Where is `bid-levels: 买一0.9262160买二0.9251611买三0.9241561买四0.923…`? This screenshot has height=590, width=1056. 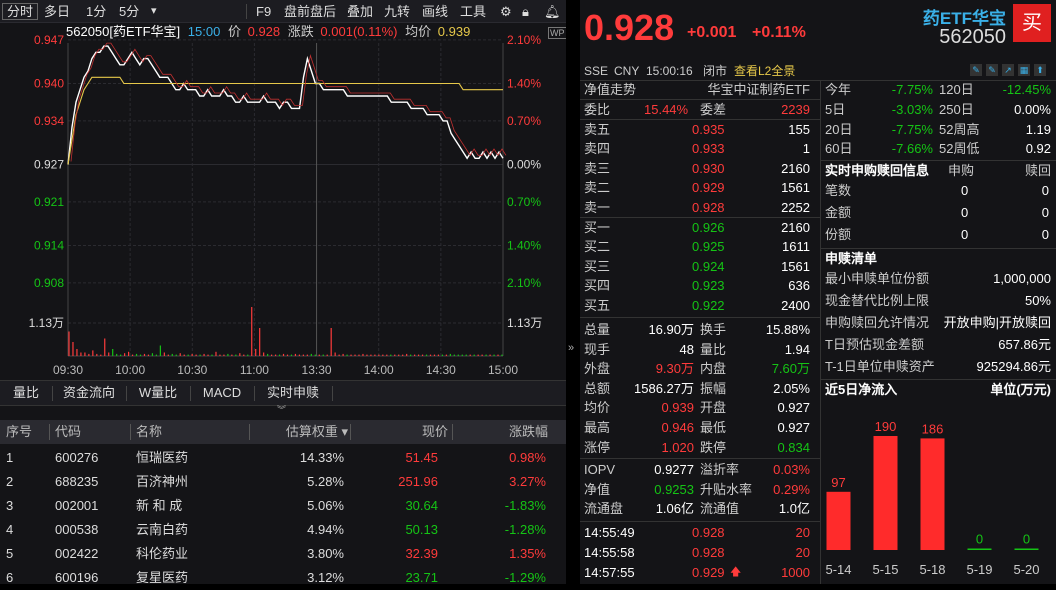
bid-levels: 买一0.9262160买二0.9251611买三0.9241561买四0.923… is located at coordinates (700, 266).